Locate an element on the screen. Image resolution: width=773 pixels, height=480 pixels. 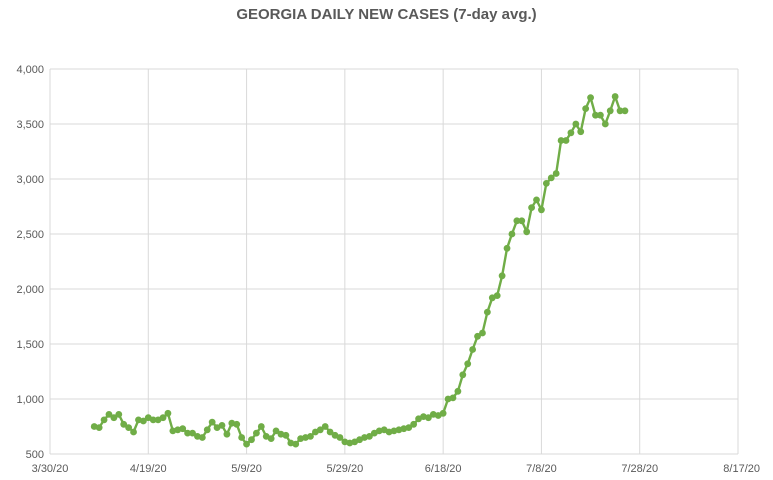
y-tick-label: 2,000 is located at coordinates (30, 290).